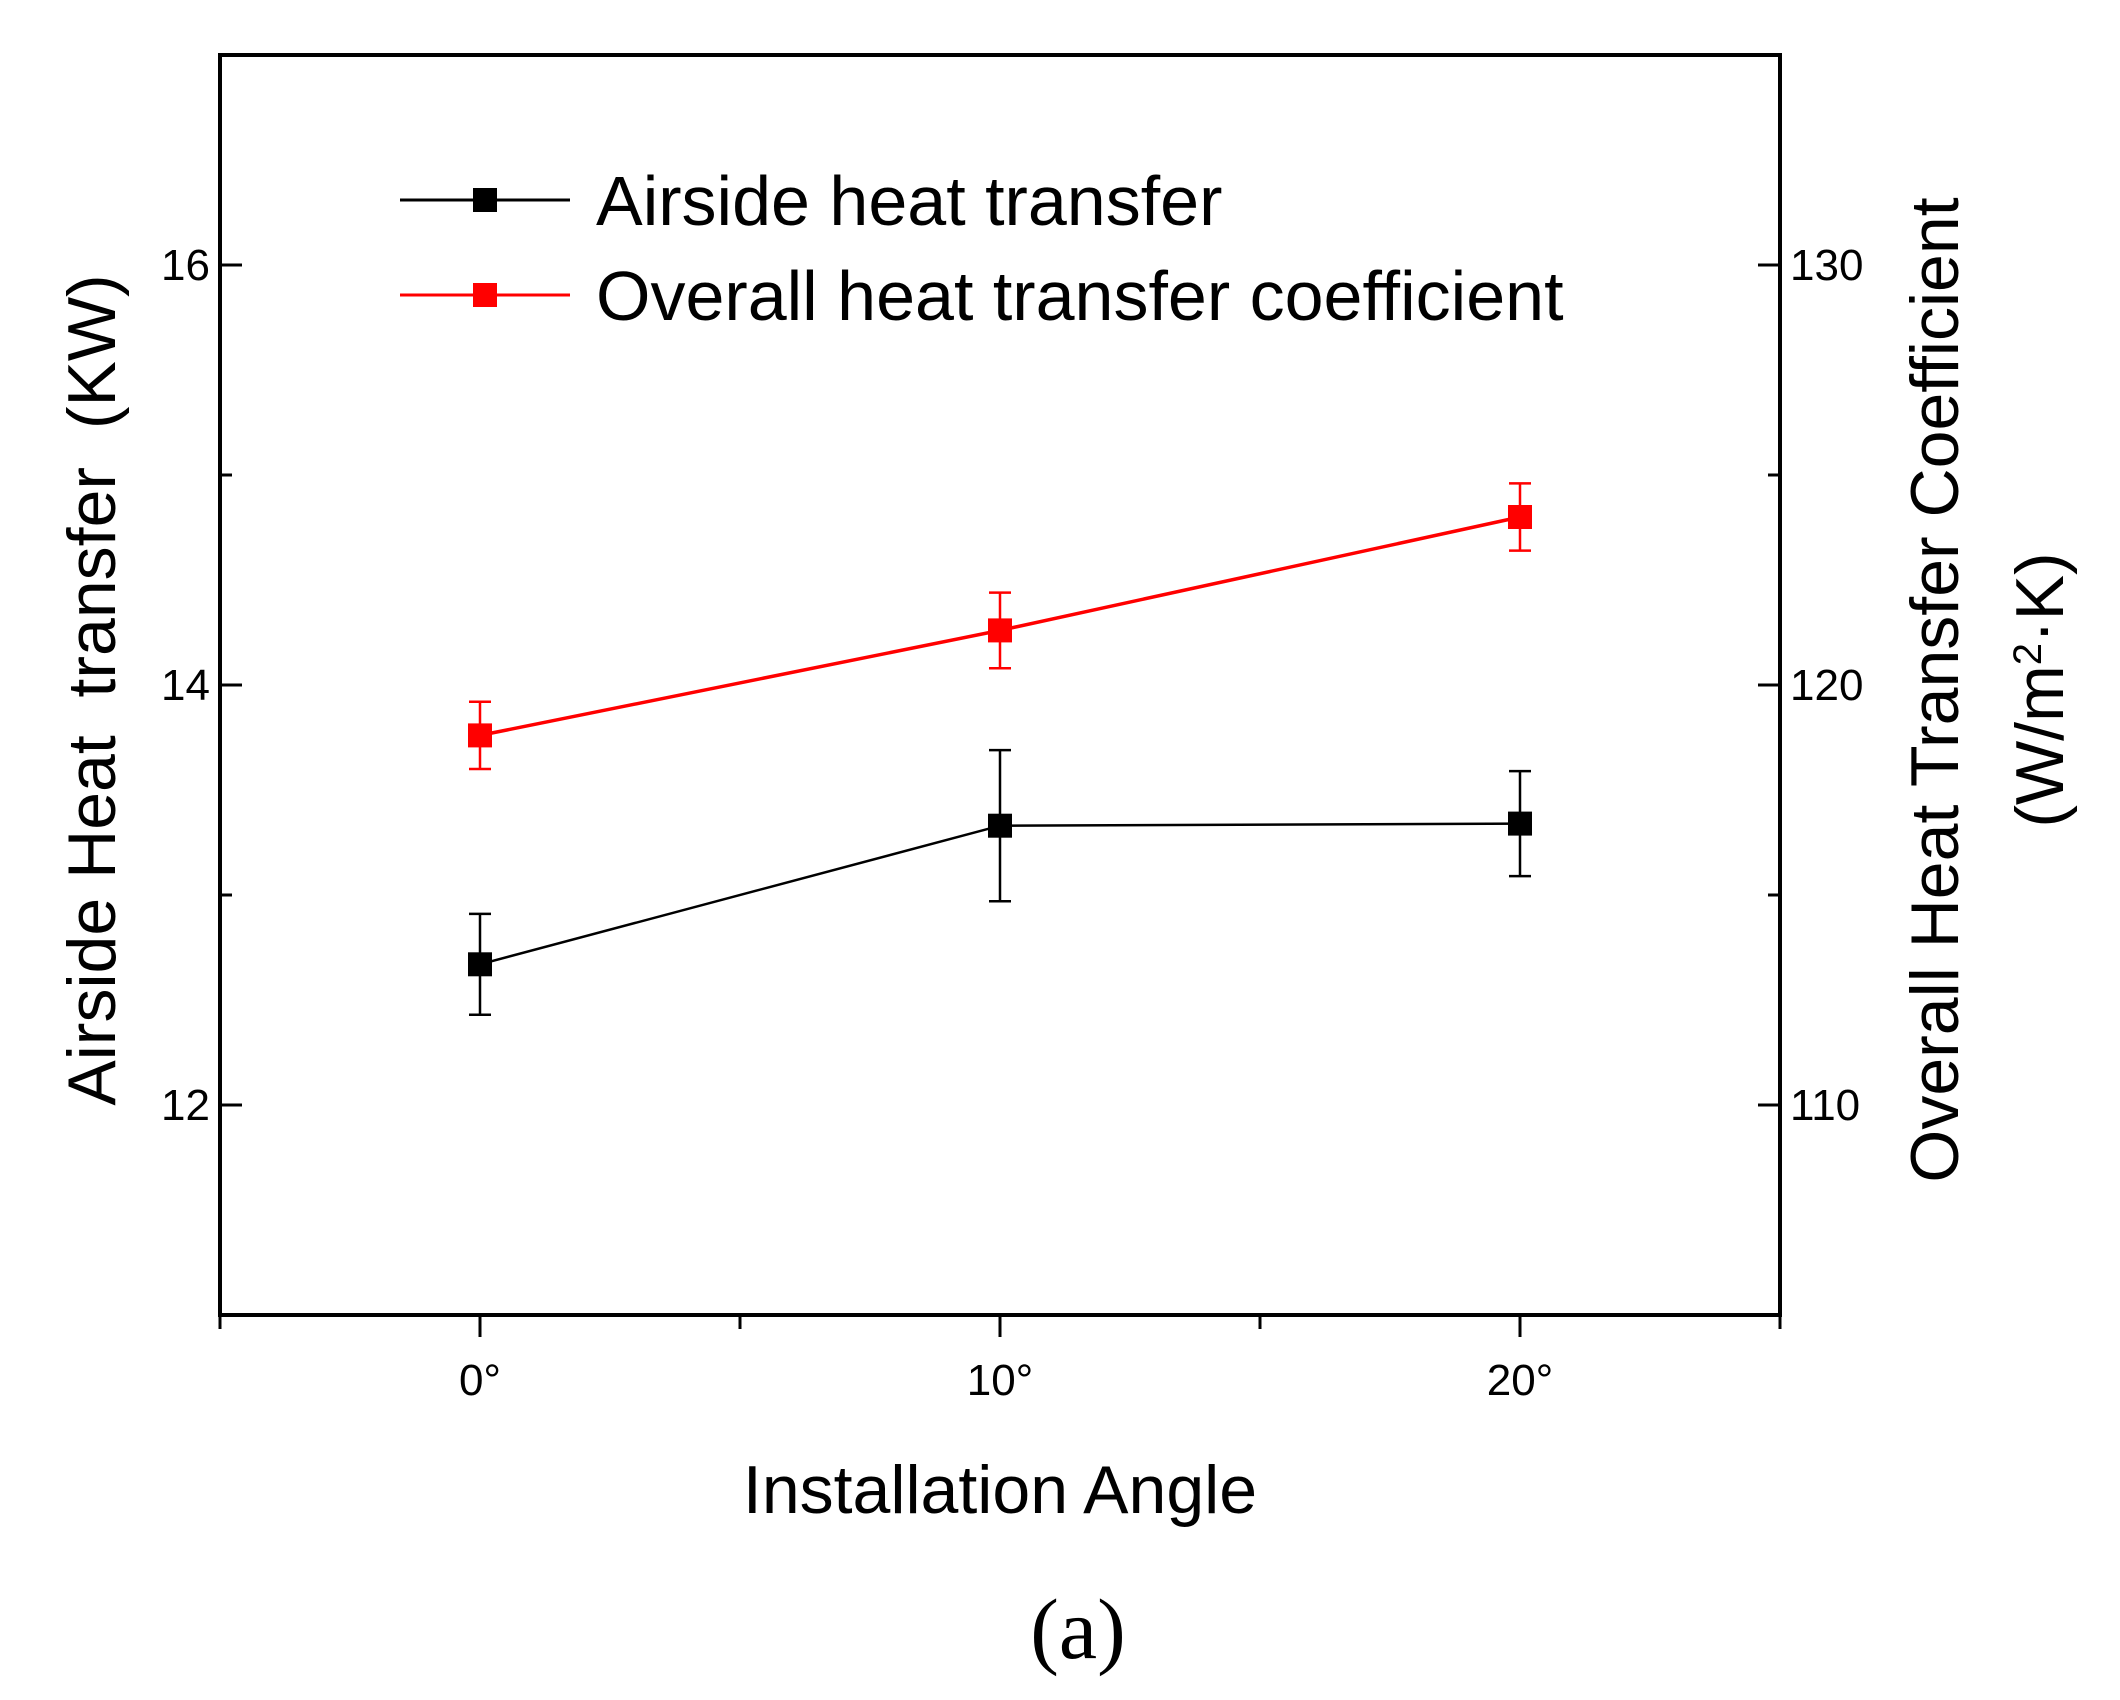 The width and height of the screenshot is (2120, 1700). I want to click on legend-entry-airside: Airside heat transfer, so click(811, 201).